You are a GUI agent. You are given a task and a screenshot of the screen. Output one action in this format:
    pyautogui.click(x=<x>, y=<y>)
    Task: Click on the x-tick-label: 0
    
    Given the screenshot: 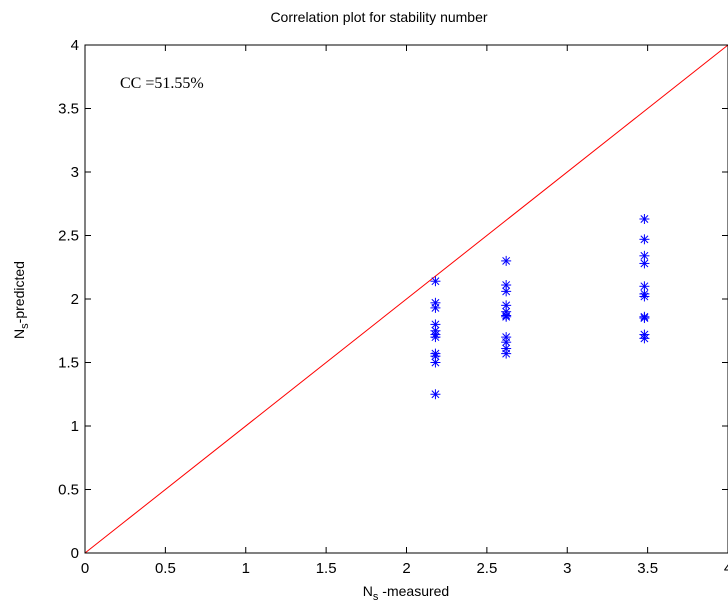 What is the action you would take?
    pyautogui.click(x=85, y=568)
    